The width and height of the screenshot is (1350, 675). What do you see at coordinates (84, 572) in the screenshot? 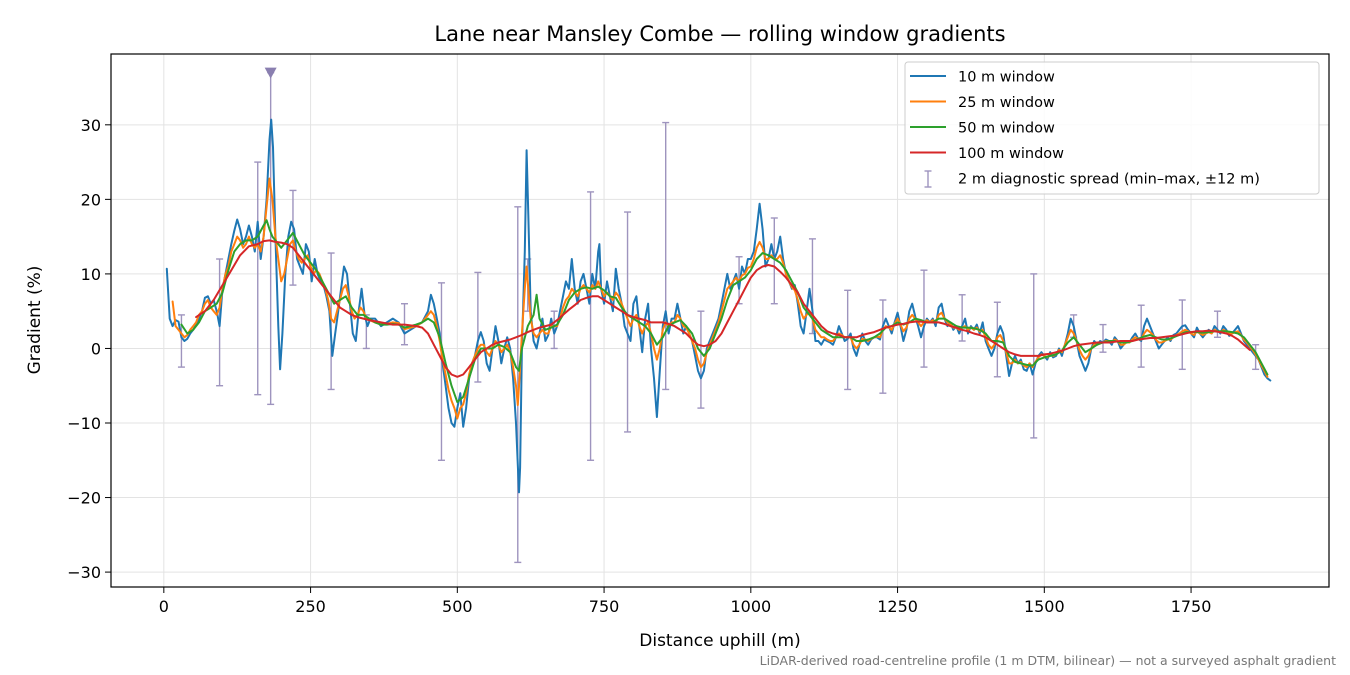
I see `y-tick-label: −30` at bounding box center [84, 572].